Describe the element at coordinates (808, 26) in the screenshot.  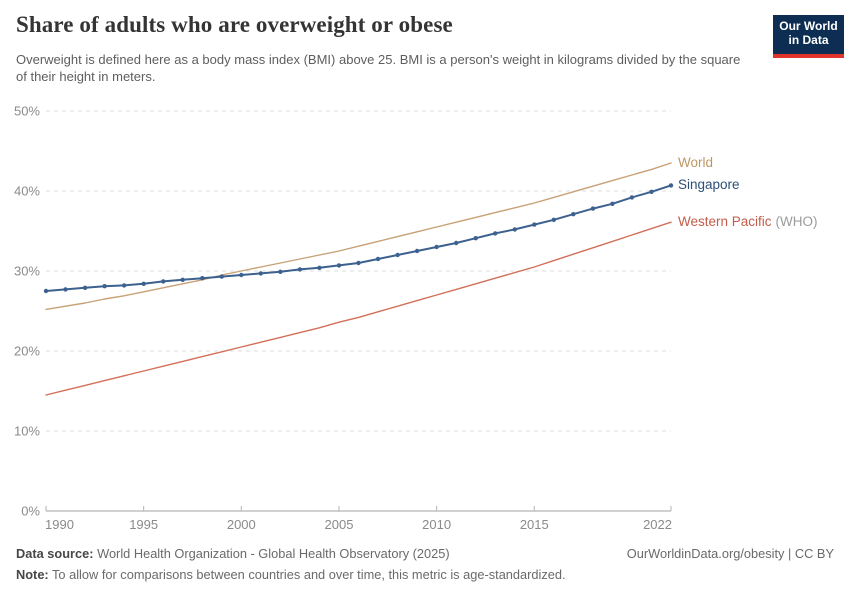
I see `owid-logo-line1: Our World` at that location.